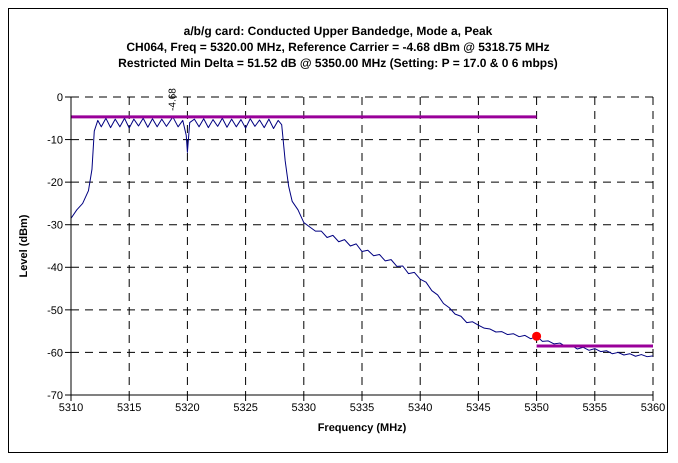 The image size is (678, 463). I want to click on x-tick-label: 5310, so click(71, 408).